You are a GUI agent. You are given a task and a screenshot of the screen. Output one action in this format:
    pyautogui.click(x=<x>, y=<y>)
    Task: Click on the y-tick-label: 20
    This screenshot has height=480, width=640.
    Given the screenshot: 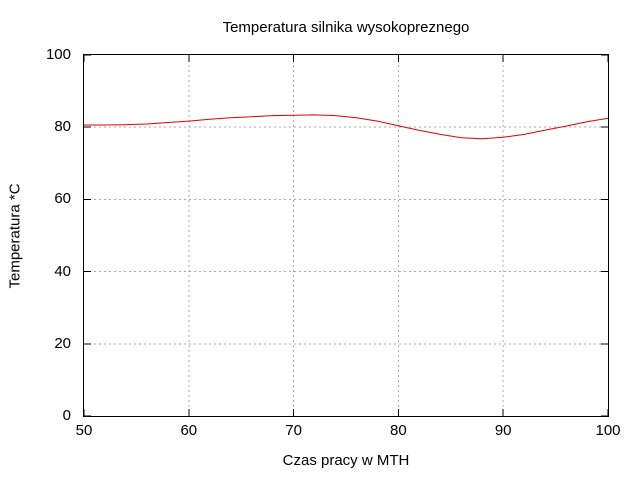 What is the action you would take?
    pyautogui.click(x=62, y=343)
    